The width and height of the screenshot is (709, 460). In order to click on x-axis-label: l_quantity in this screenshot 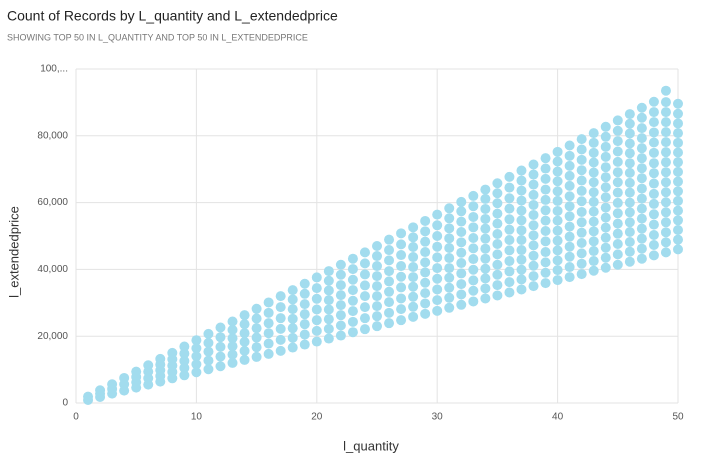, I will do `click(371, 445)`.